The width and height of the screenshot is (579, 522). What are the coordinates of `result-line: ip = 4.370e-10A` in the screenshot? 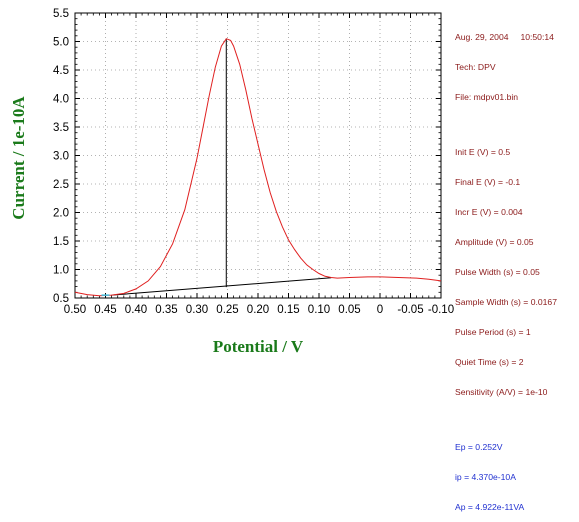 It's located at (485, 477).